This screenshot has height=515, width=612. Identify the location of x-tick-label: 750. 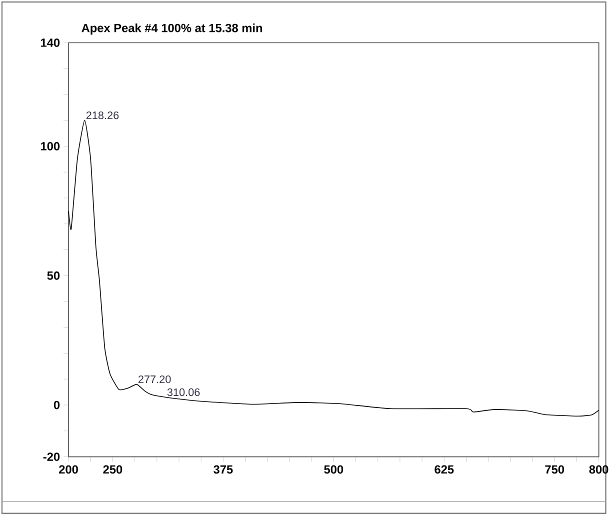
(554, 469).